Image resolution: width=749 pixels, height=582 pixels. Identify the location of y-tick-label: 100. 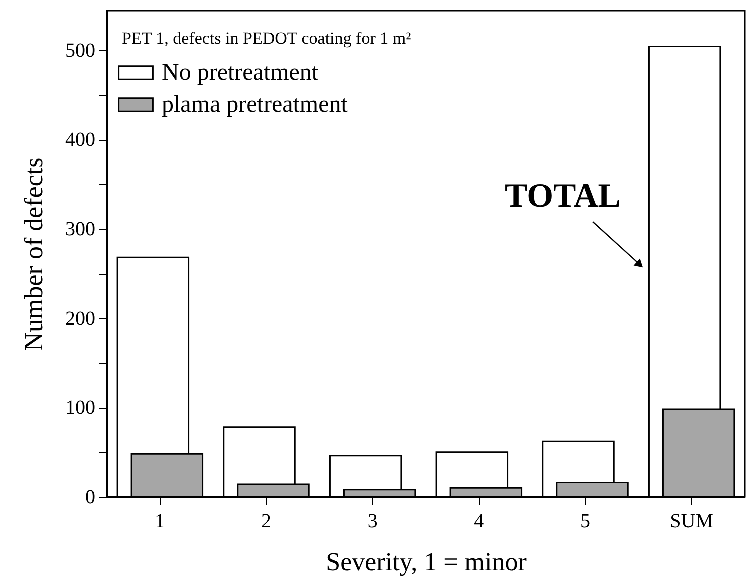
(81, 408).